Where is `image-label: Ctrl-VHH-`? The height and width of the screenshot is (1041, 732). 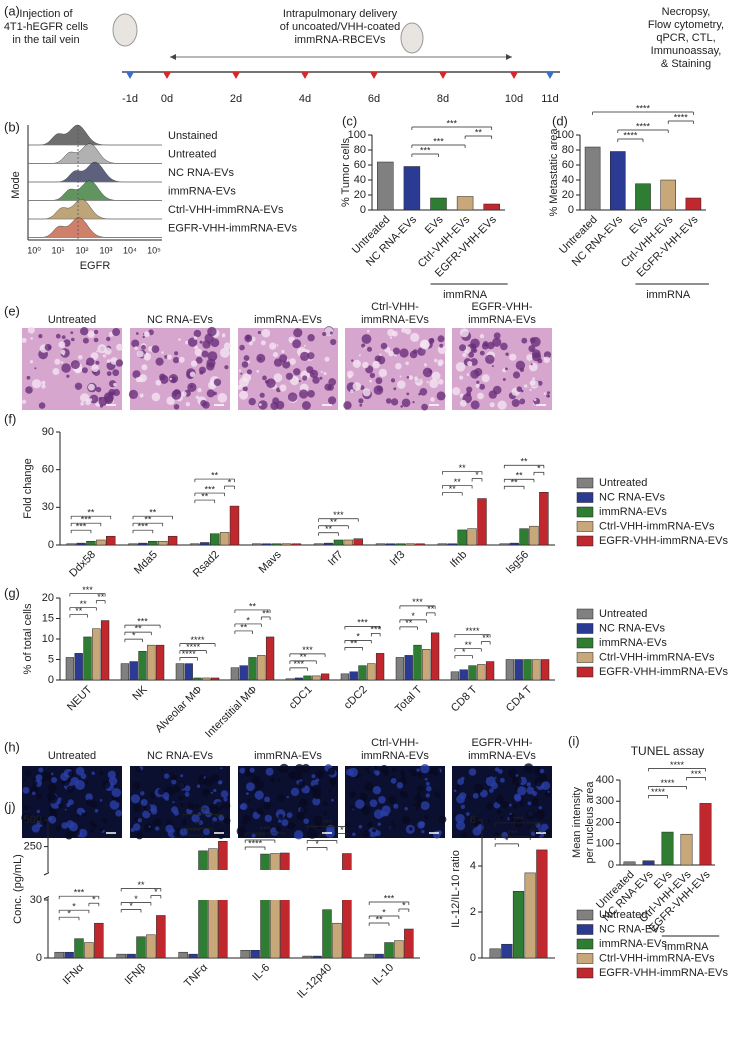
image-label: Ctrl-VHH- is located at coordinates (395, 307).